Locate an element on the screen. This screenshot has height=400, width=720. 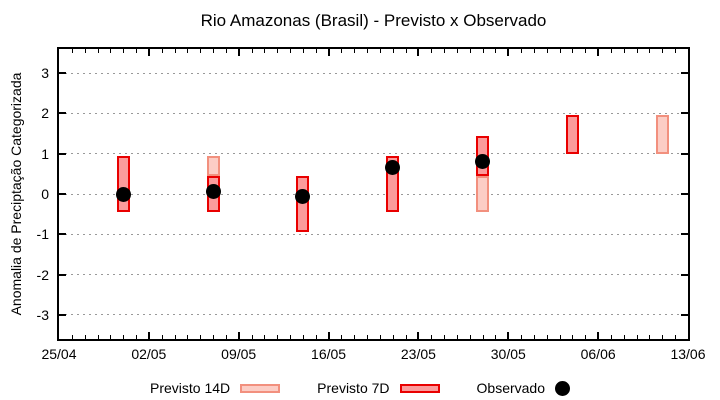
legend: Previsto 14D Previsto 7D Observado is located at coordinates (360, 388).